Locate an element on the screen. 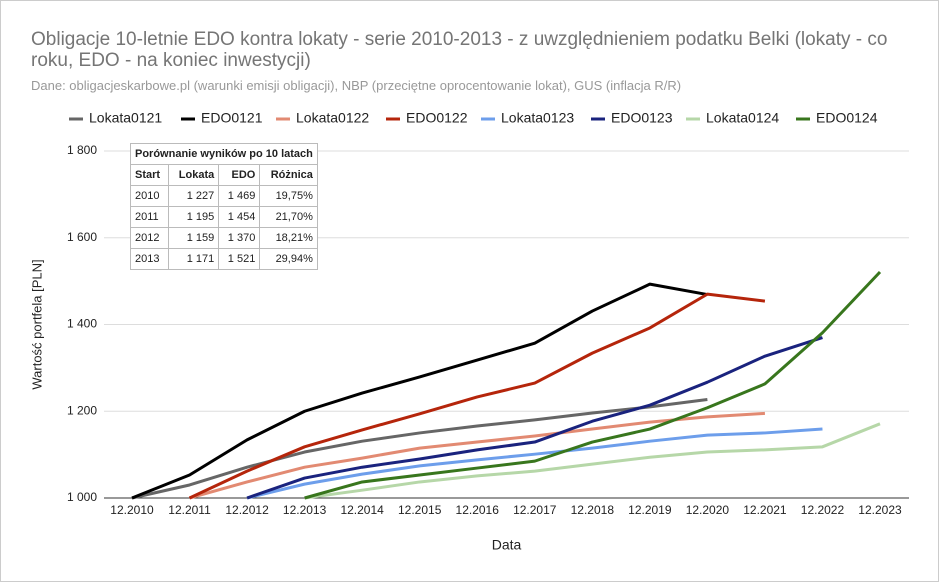  table-cell: 1 469 is located at coordinates (239, 196).